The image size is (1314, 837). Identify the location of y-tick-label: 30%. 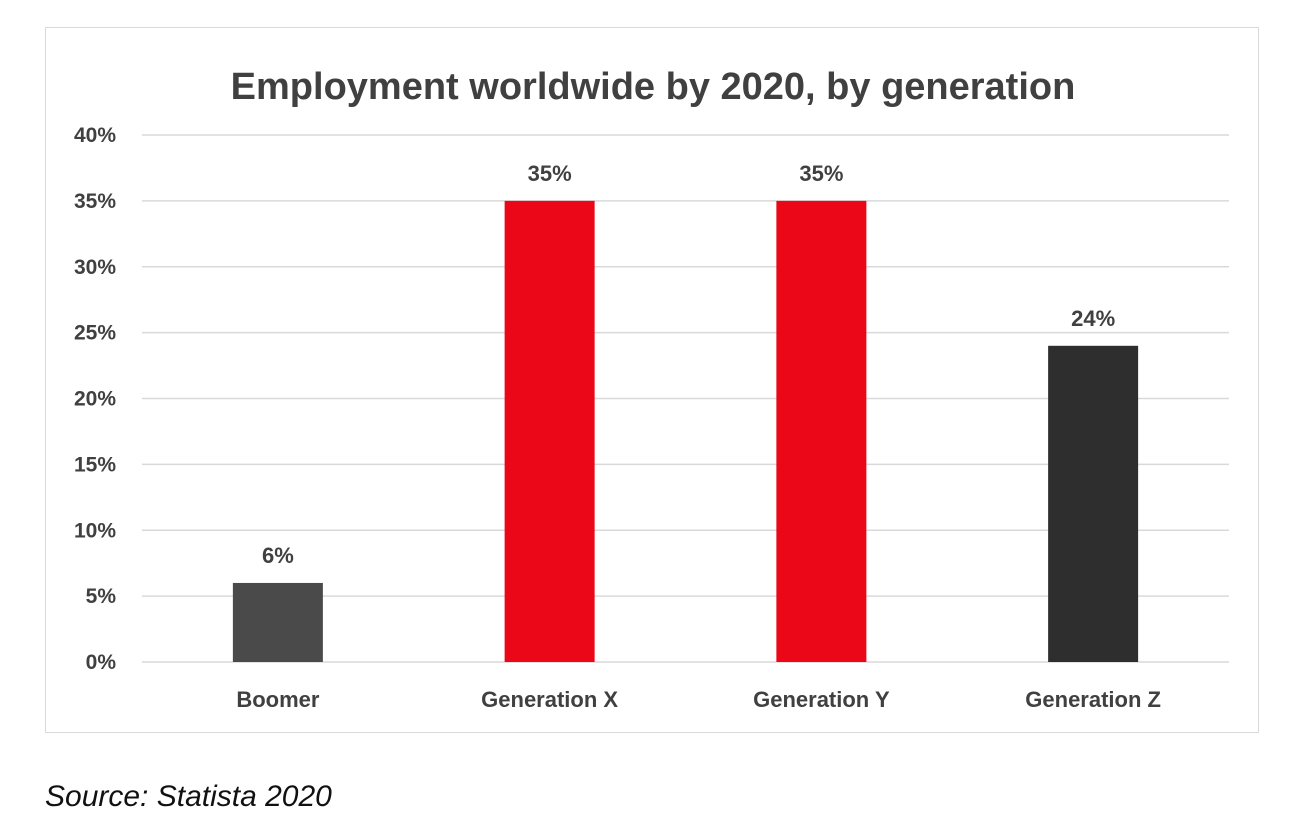
(95, 267).